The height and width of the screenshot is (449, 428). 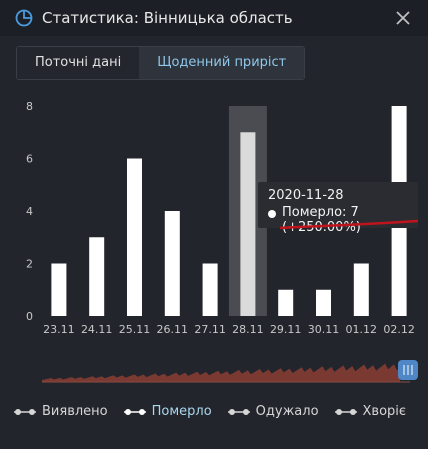 I want to click on tooltip-value: Померло: 7 (+250.00%), so click(x=321, y=220).